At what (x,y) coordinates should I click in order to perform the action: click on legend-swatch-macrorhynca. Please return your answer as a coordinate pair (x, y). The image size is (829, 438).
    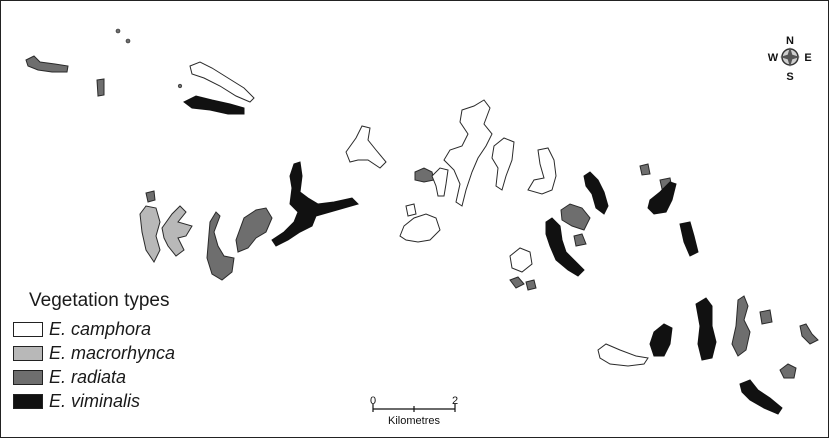
    Looking at the image, I should click on (28, 353).